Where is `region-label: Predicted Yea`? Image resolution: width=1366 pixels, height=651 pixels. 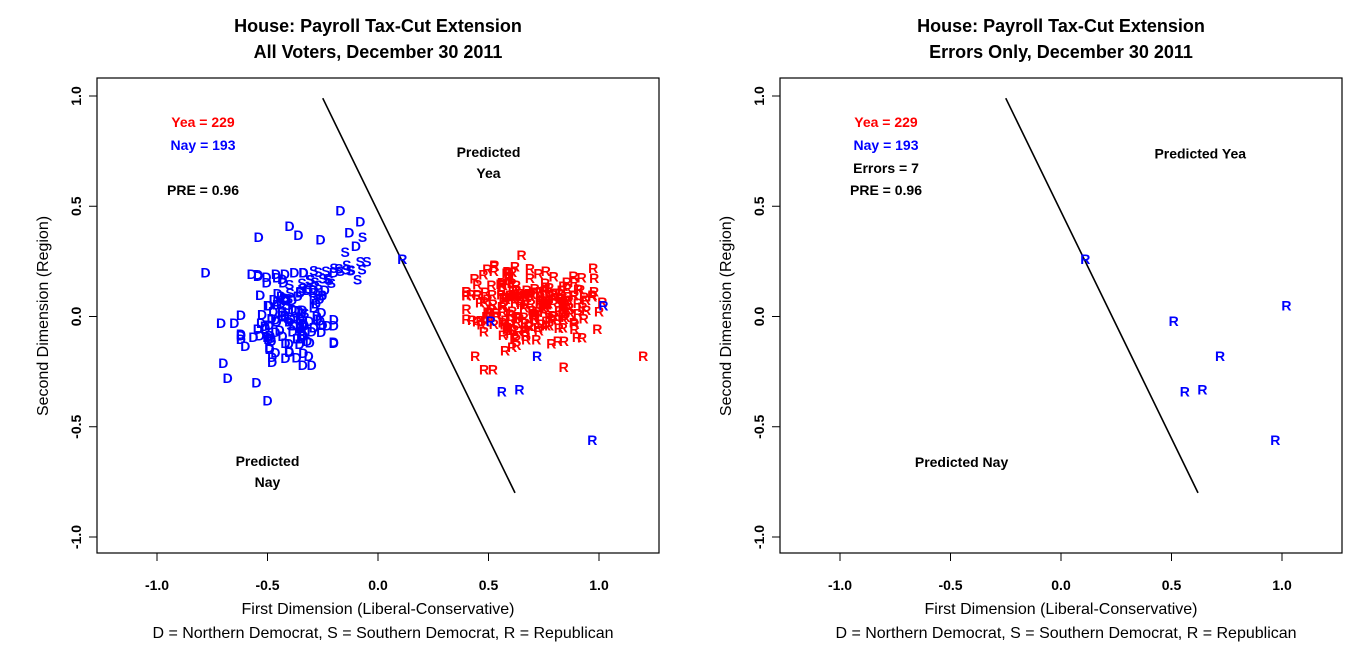
region-label: Predicted Yea is located at coordinates (489, 162).